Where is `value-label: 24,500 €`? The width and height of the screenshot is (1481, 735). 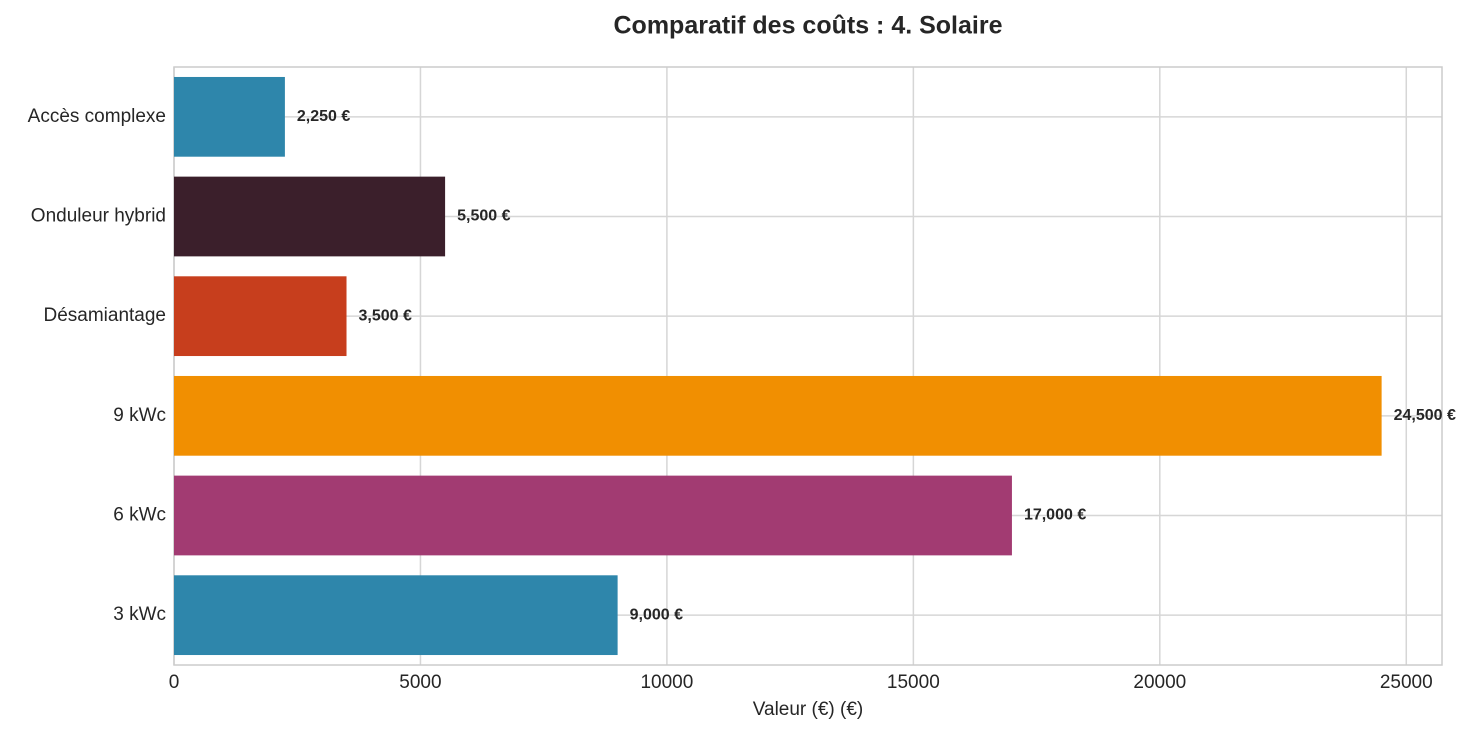
value-label: 24,500 € is located at coordinates (1425, 415).